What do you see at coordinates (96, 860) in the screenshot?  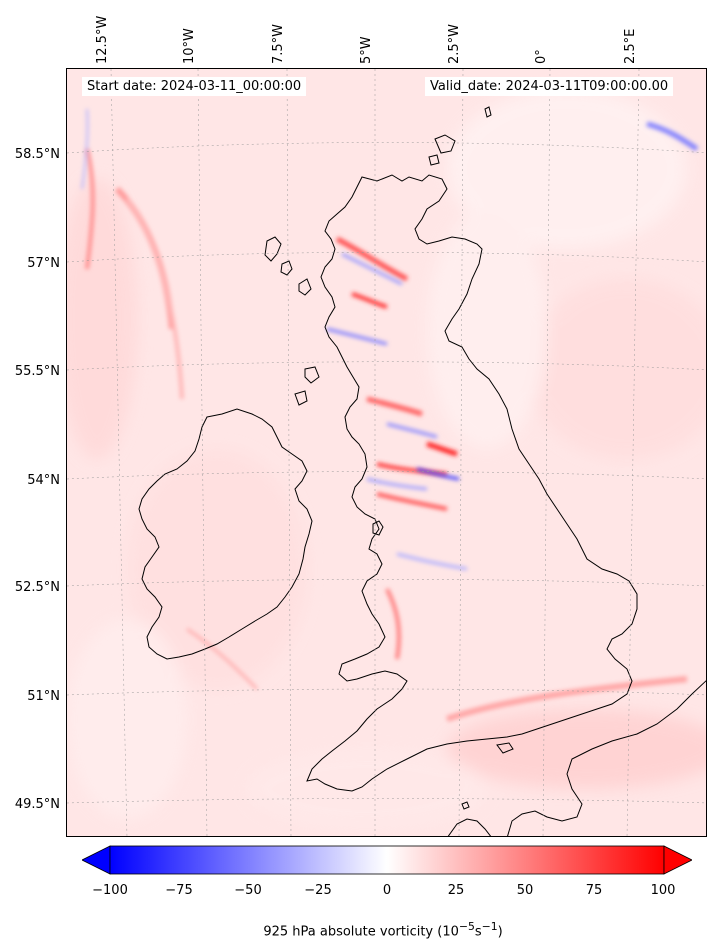 I see `colorbar-min-extend` at bounding box center [96, 860].